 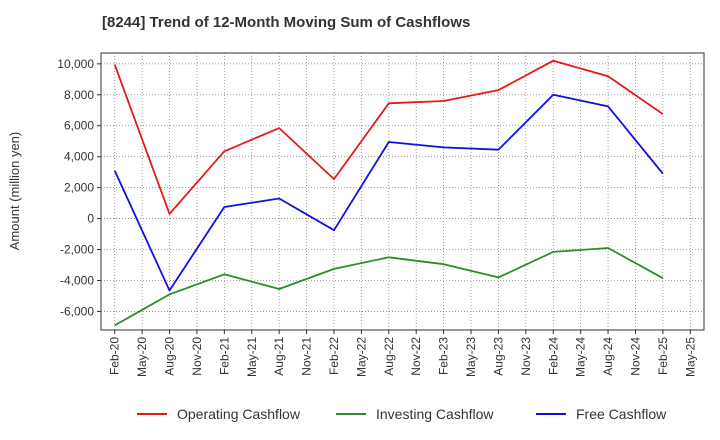 What do you see at coordinates (608, 356) in the screenshot?
I see `x-tick-label: Aug-24` at bounding box center [608, 356].